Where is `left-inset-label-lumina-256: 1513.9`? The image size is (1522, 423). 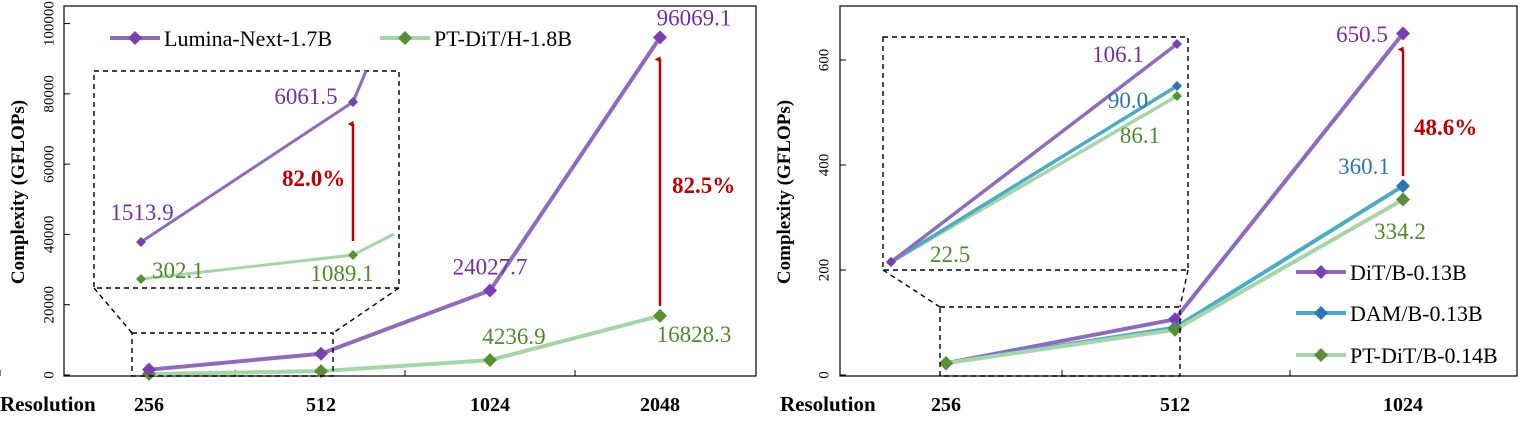
left-inset-label-lumina-256: 1513.9 is located at coordinates (141, 212).